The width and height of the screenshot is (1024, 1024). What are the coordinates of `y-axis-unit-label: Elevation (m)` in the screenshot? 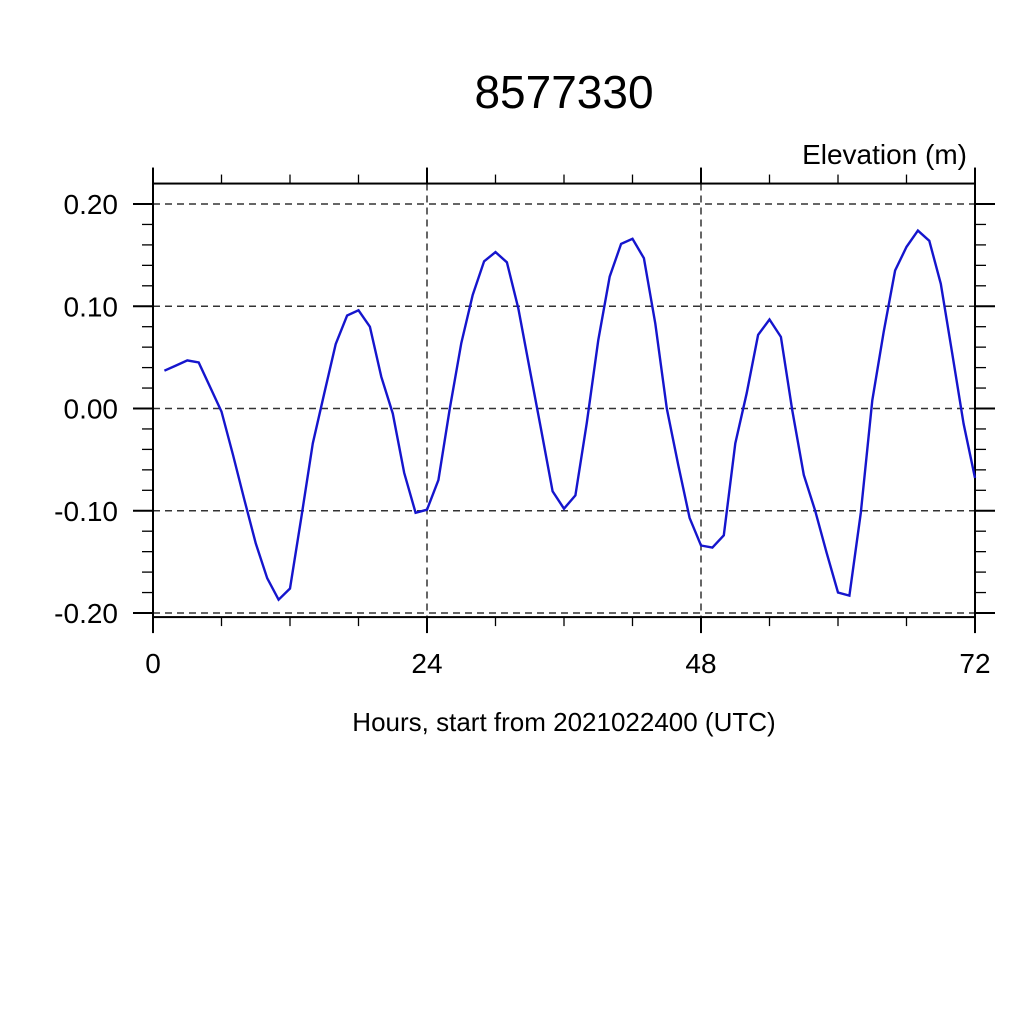 It's located at (884, 154).